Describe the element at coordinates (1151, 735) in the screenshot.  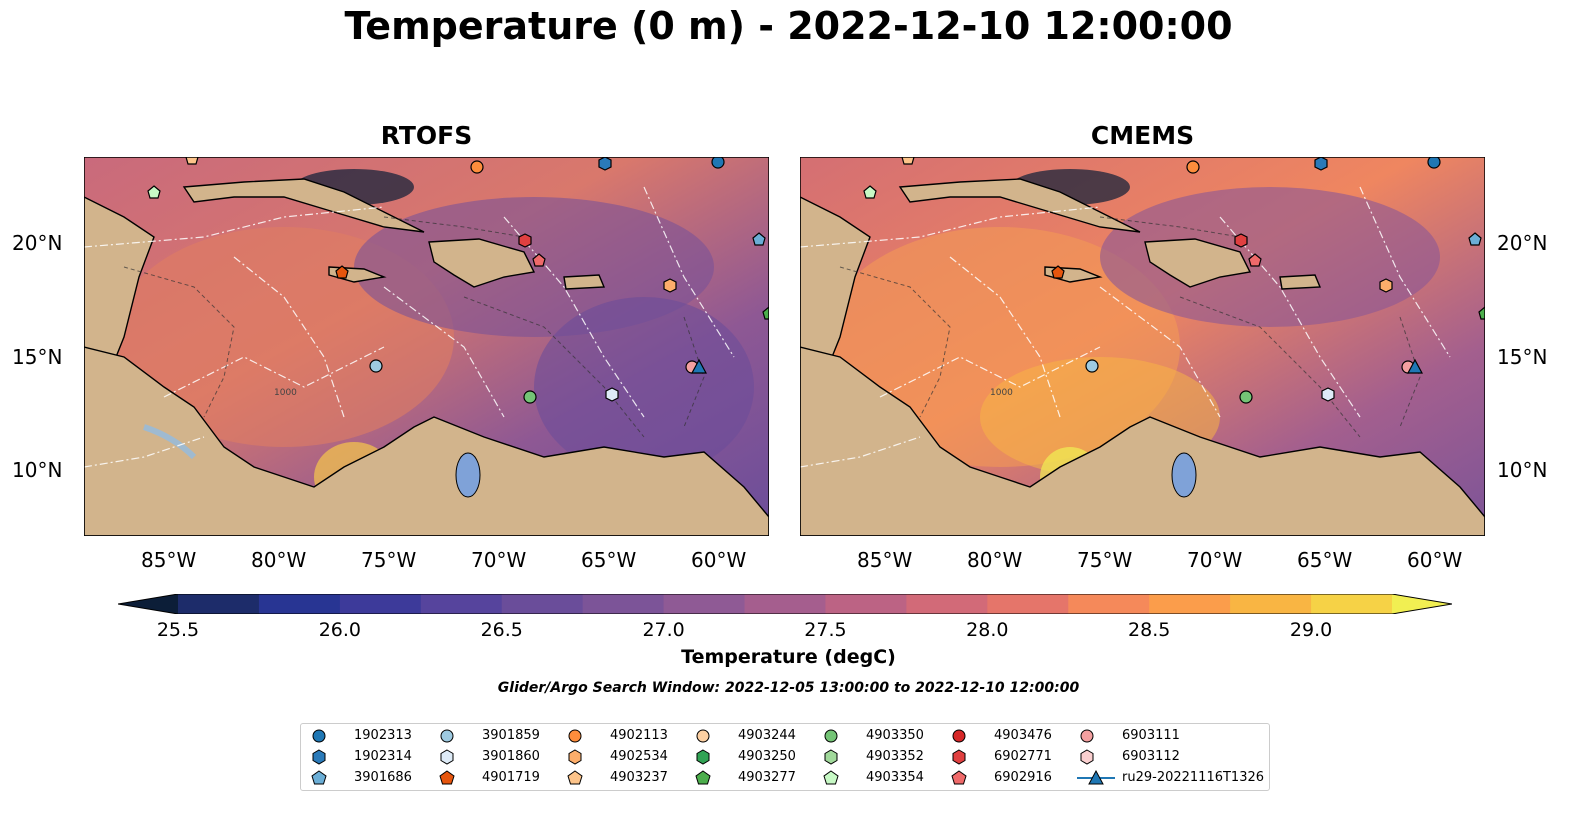
I see `legend-label: 6903111` at that location.